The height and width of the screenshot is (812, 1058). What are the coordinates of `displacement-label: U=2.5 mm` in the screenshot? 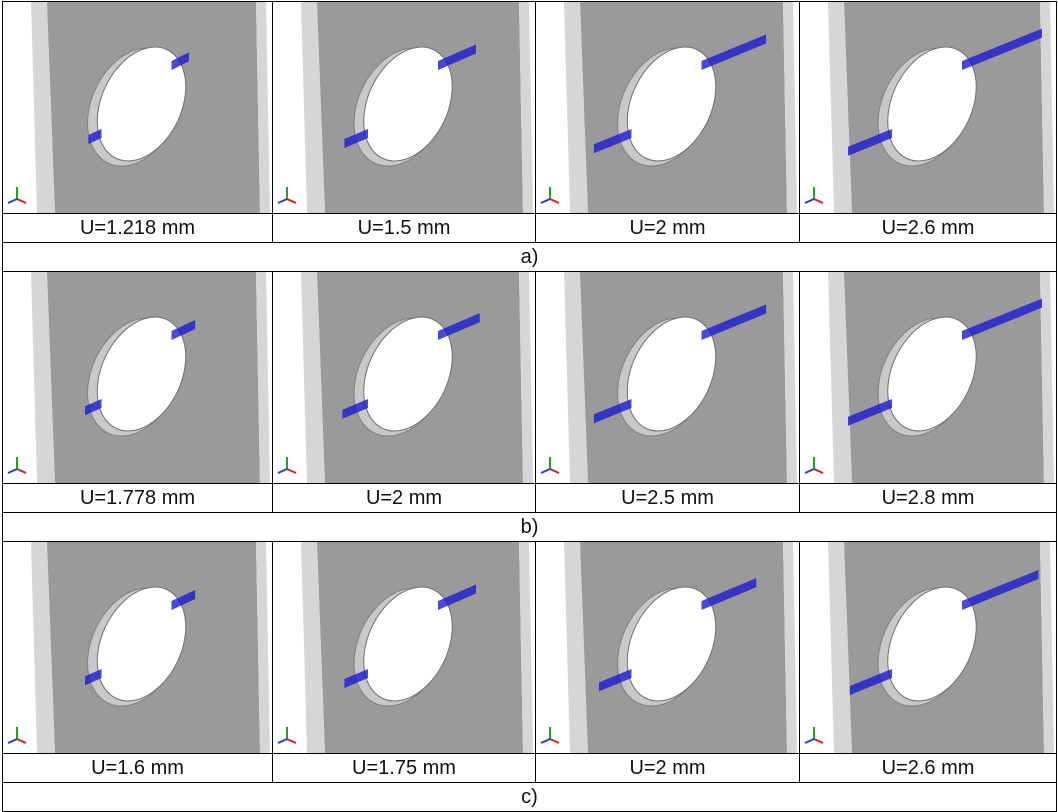 It's located at (667, 498).